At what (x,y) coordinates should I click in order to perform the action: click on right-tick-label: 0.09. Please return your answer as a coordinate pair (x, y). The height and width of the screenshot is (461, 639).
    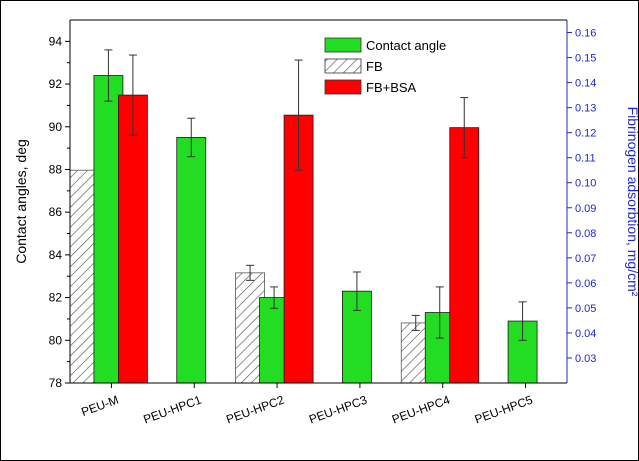
    Looking at the image, I should click on (585, 209).